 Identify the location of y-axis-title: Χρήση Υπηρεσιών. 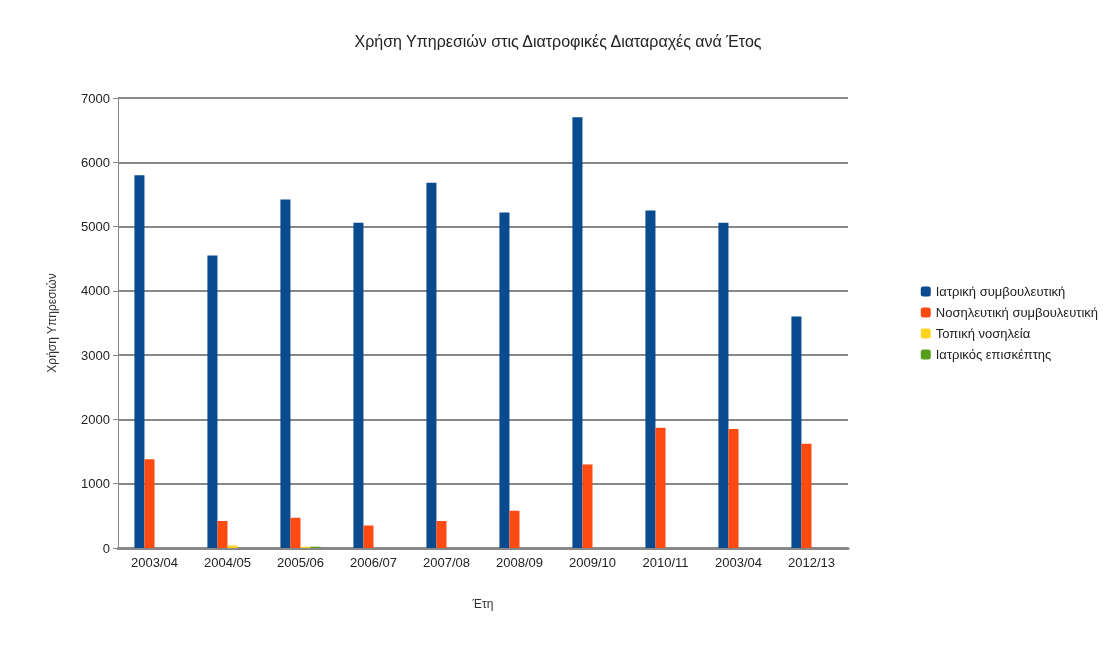
(52, 323).